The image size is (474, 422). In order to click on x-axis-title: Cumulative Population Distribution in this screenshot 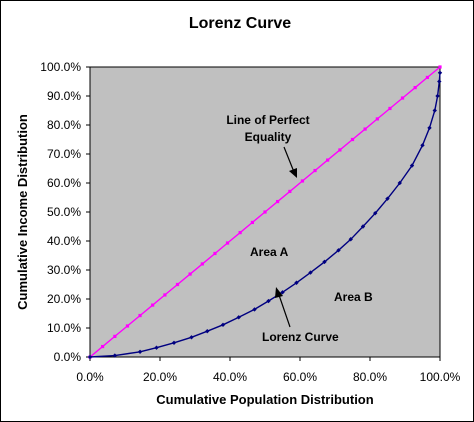, I will do `click(264, 399)`.